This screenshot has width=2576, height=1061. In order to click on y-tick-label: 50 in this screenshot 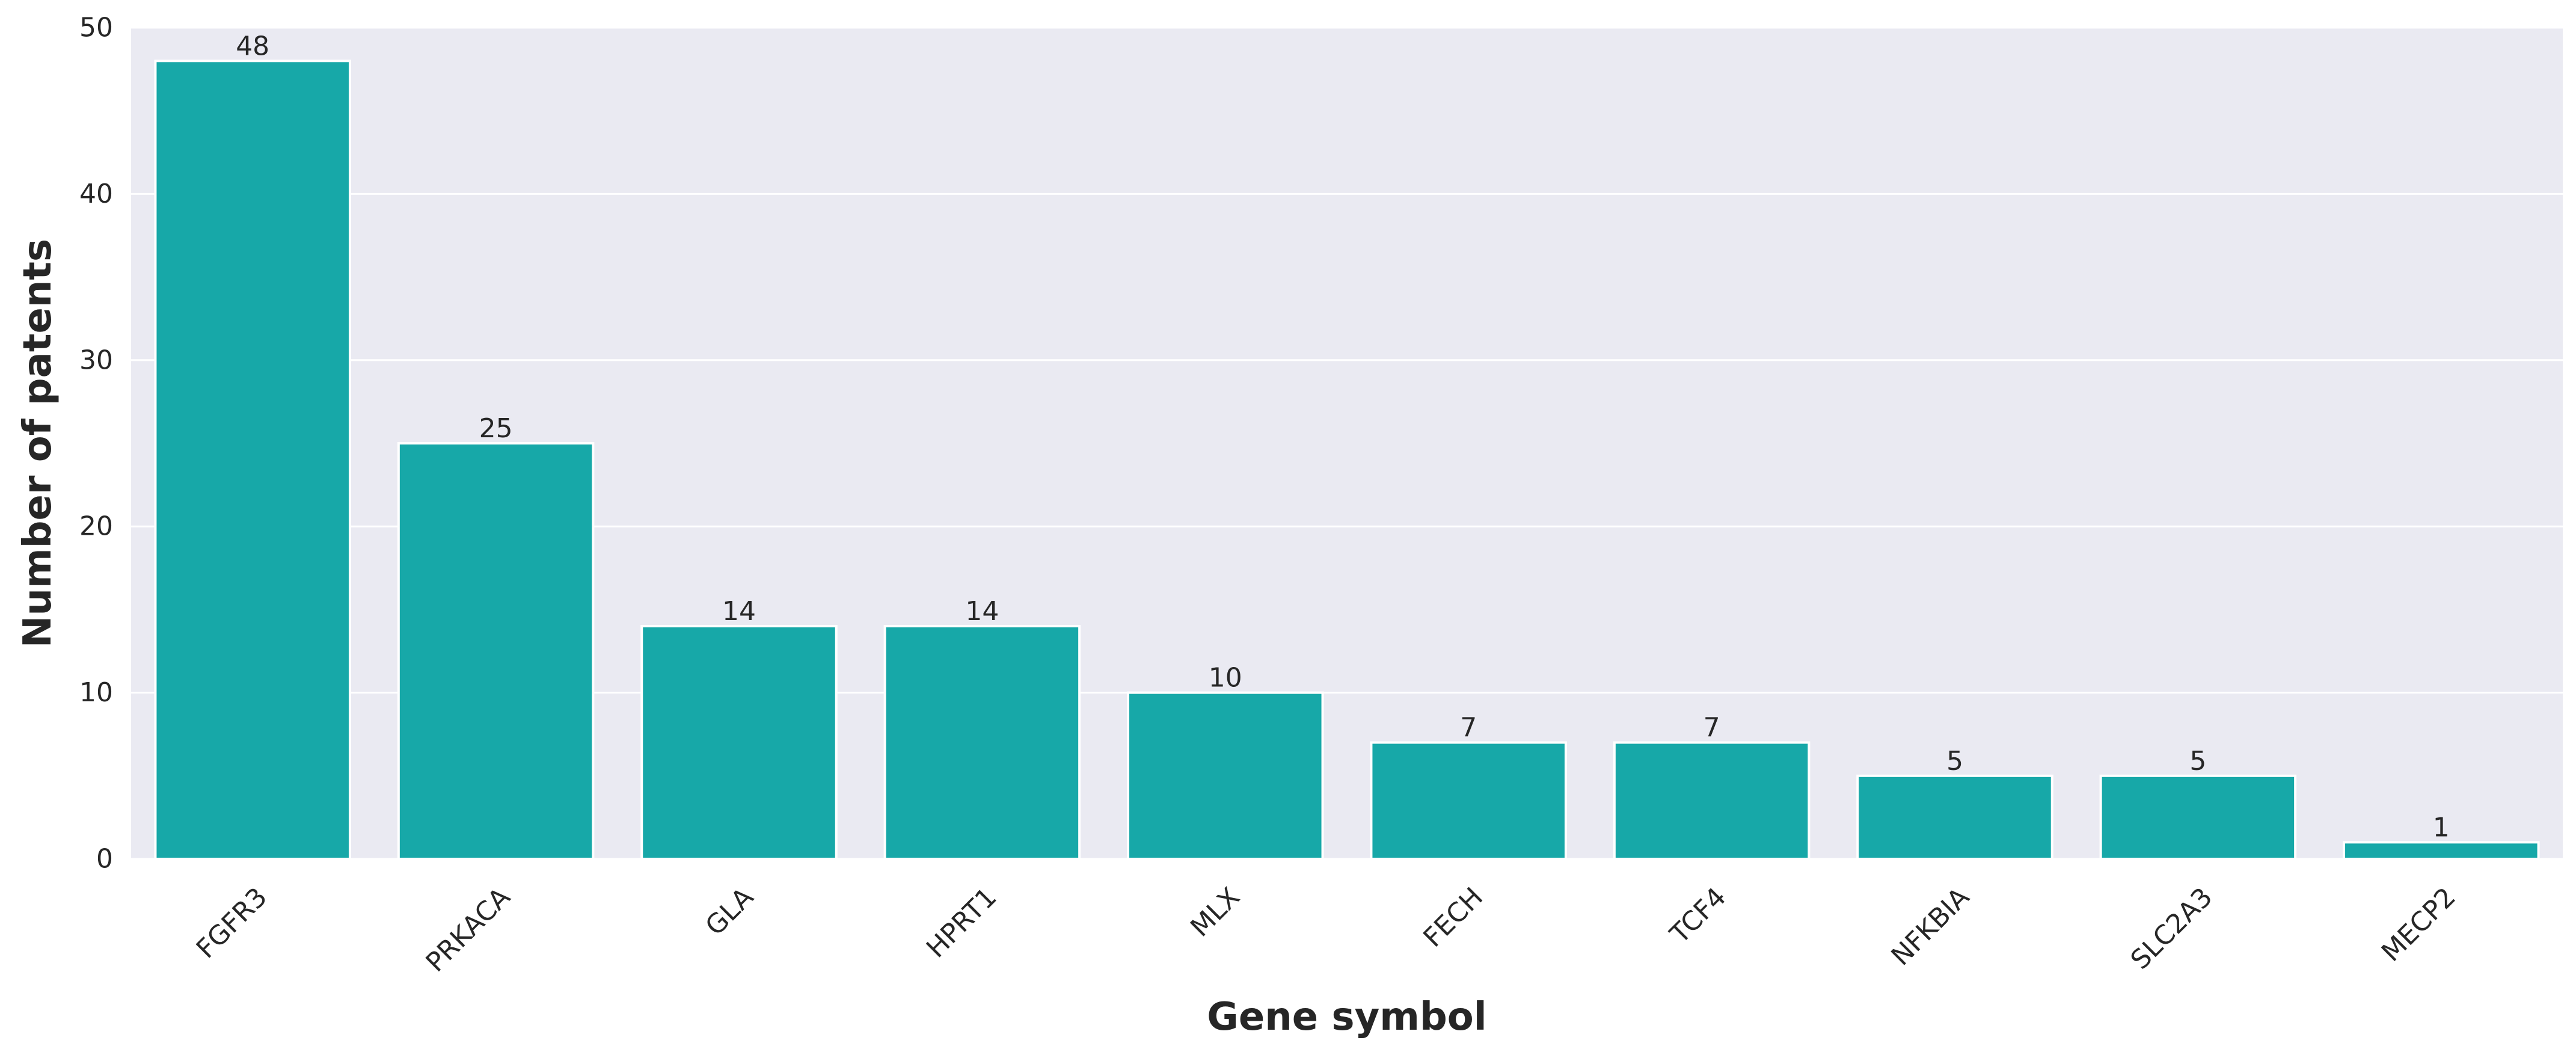, I will do `click(96, 28)`.